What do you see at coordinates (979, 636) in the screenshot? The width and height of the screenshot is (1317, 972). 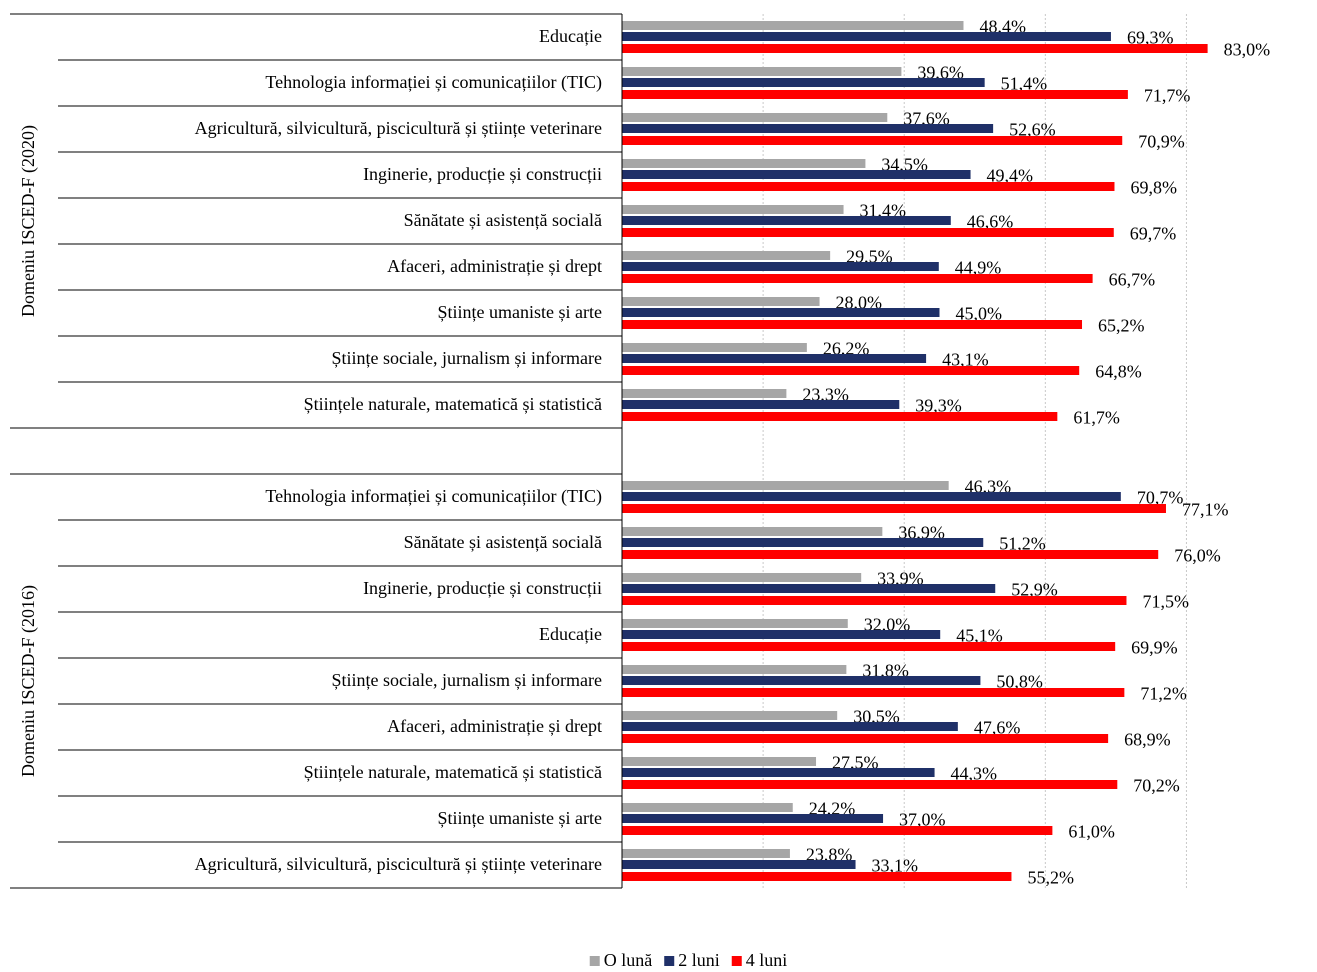 I see `value-label: 45,1%` at bounding box center [979, 636].